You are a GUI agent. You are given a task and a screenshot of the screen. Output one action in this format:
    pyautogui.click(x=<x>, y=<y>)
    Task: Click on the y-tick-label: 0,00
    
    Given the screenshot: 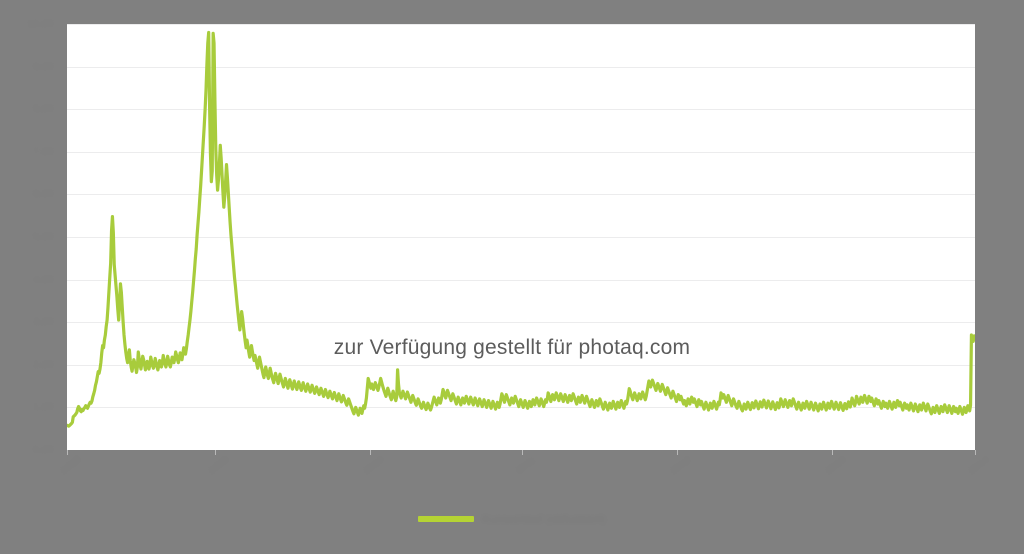 What is the action you would take?
    pyautogui.click(x=43, y=450)
    